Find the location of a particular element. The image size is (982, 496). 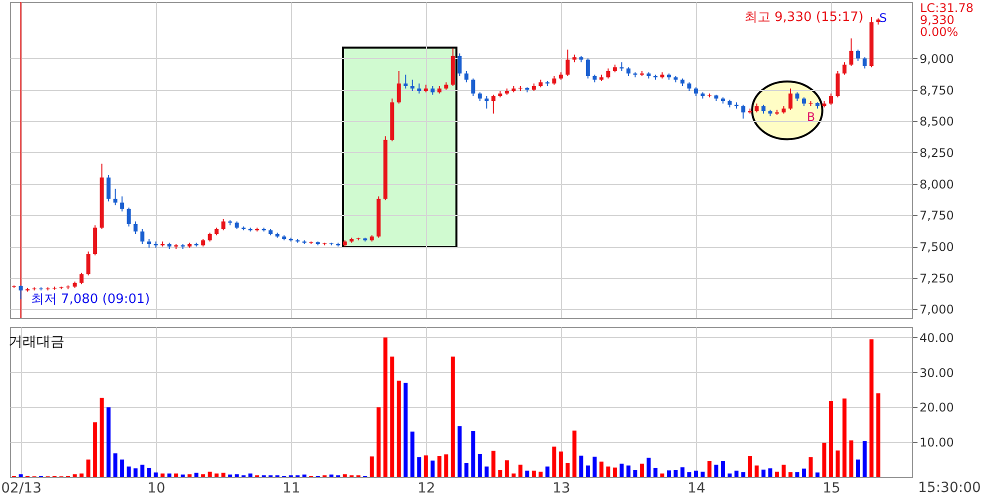

annotation: S is located at coordinates (883, 18).